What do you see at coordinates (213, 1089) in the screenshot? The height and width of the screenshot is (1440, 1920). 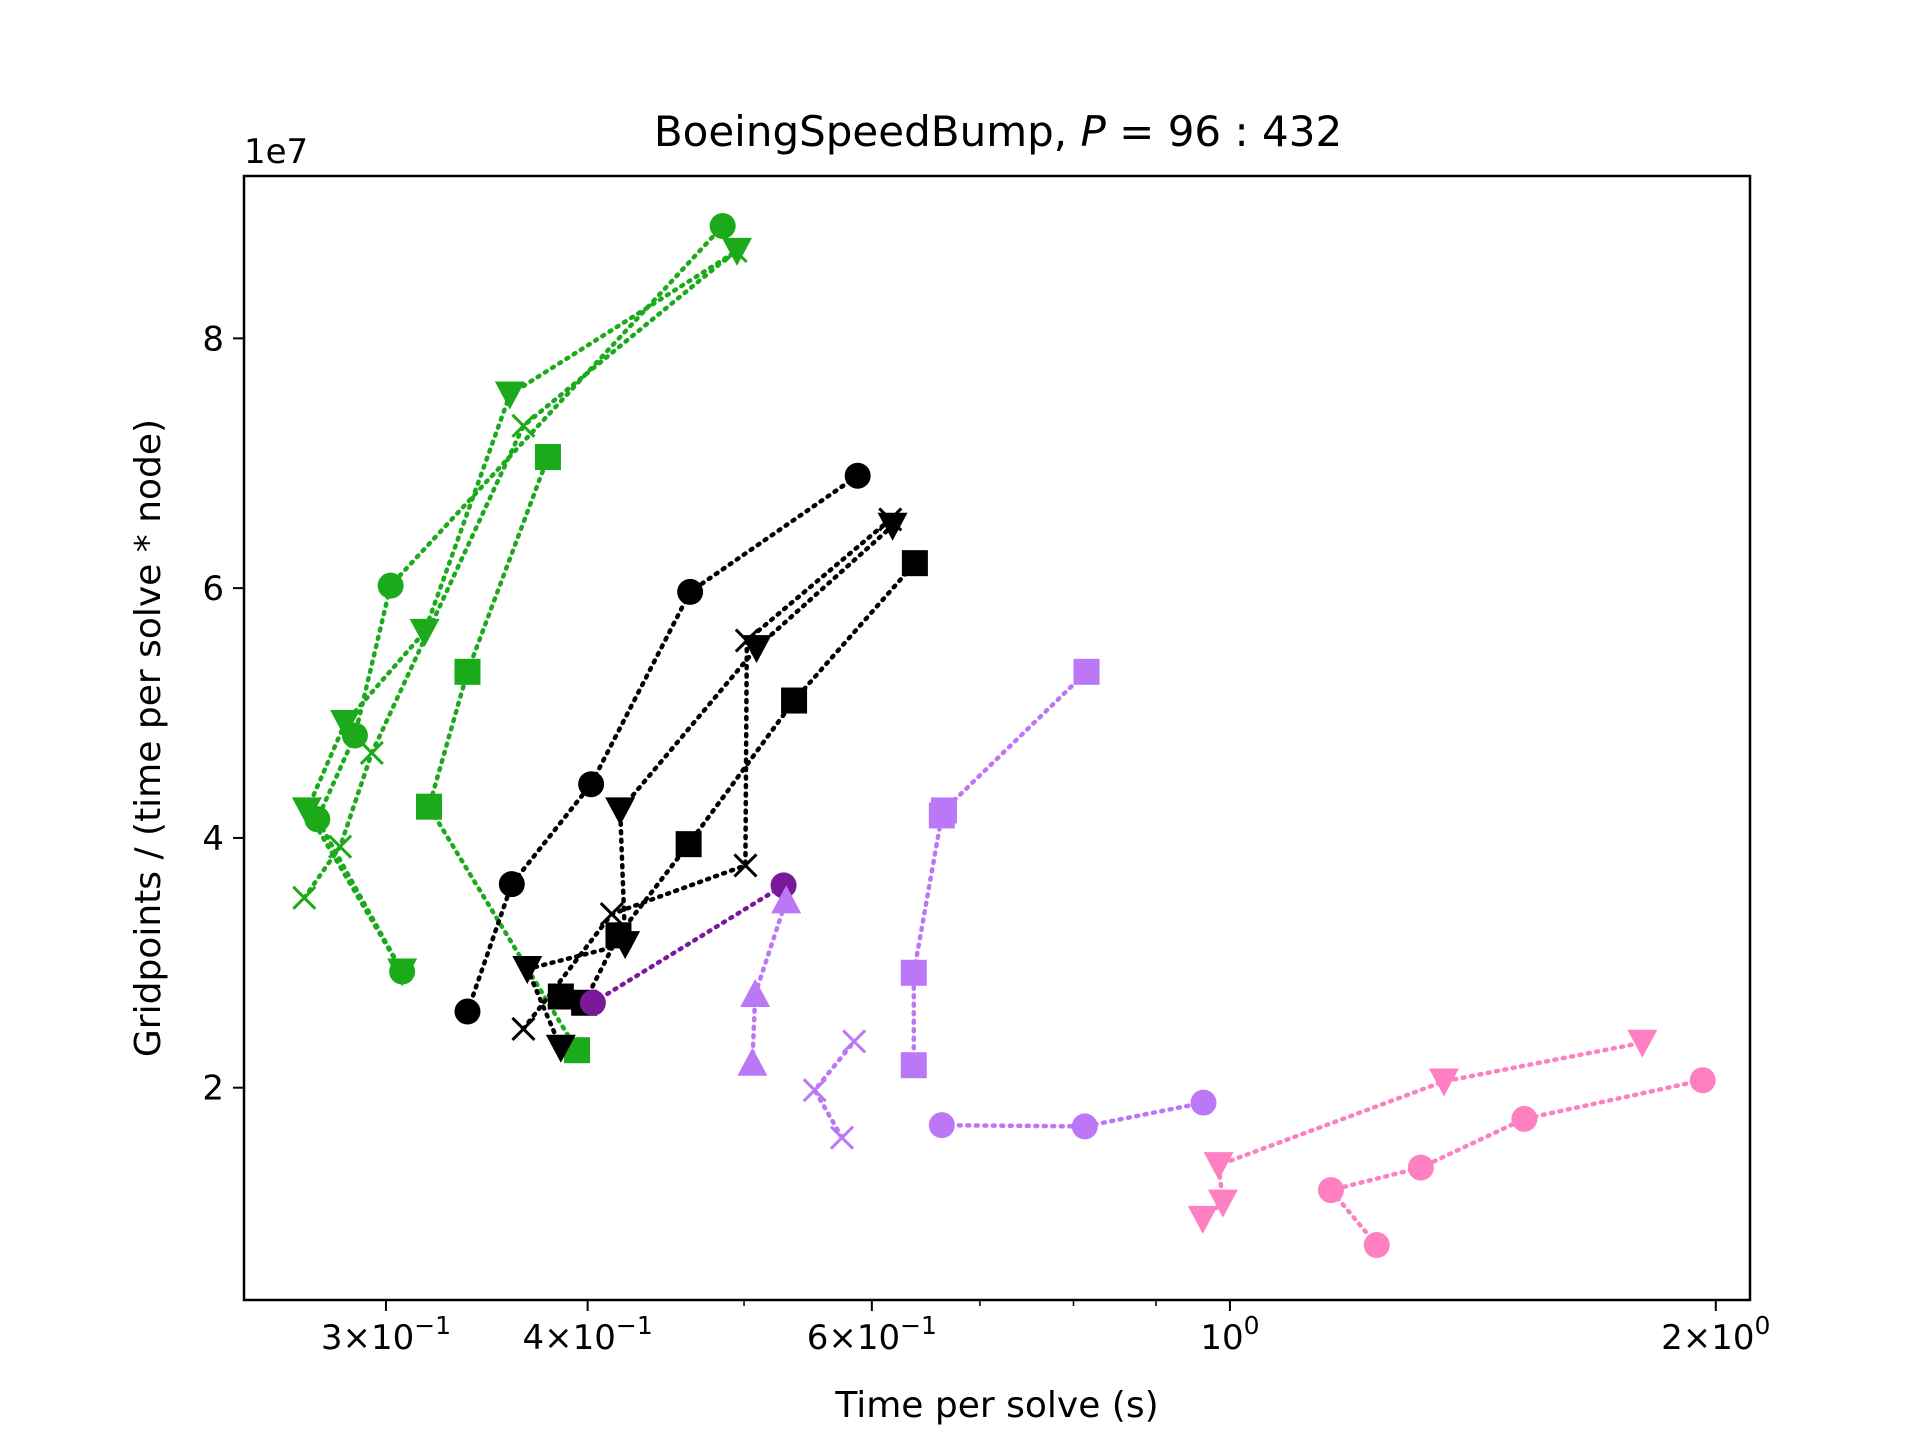 I see `y-tick-label: 2` at bounding box center [213, 1089].